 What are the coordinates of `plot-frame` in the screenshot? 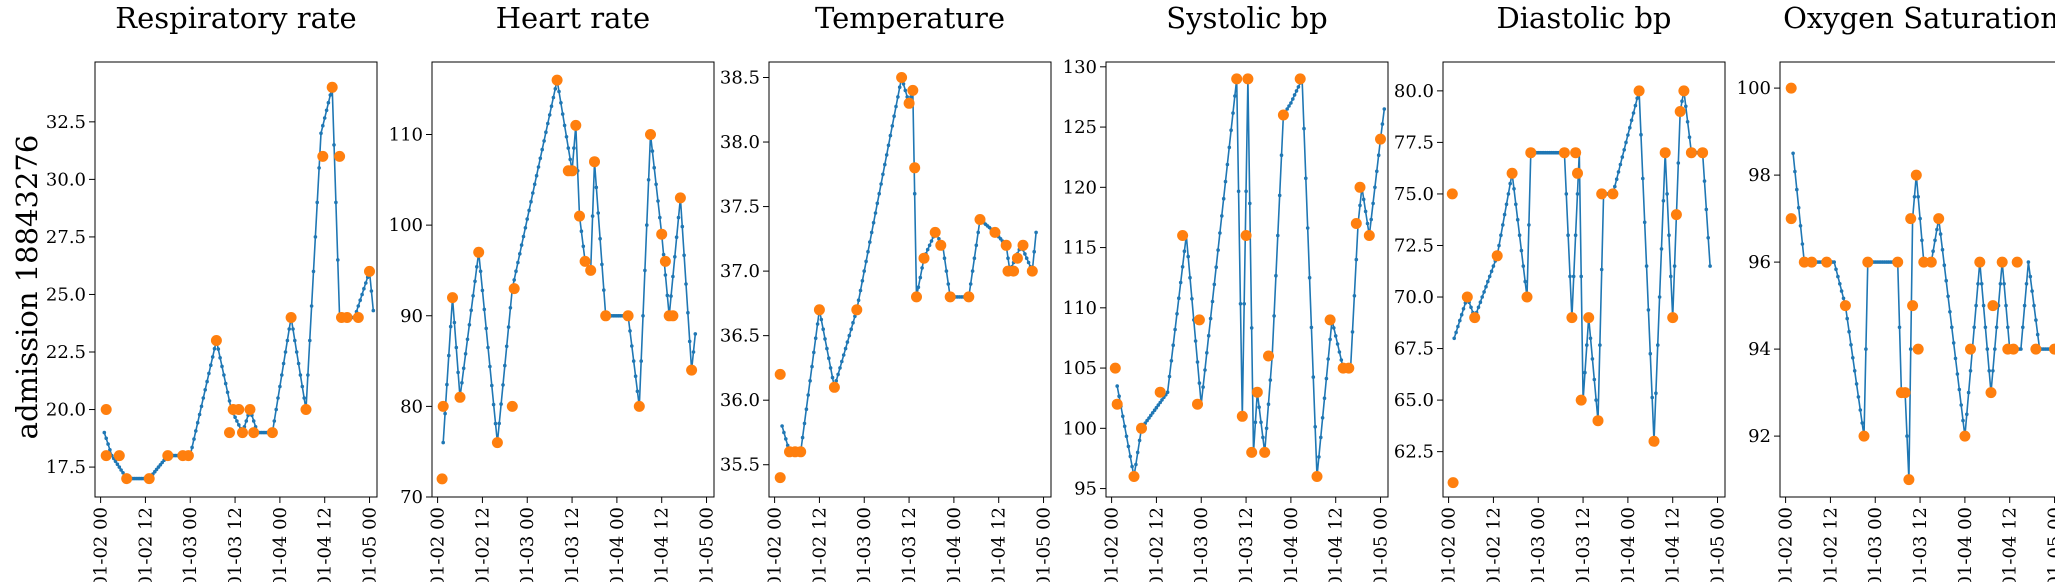 It's located at (1917, 279).